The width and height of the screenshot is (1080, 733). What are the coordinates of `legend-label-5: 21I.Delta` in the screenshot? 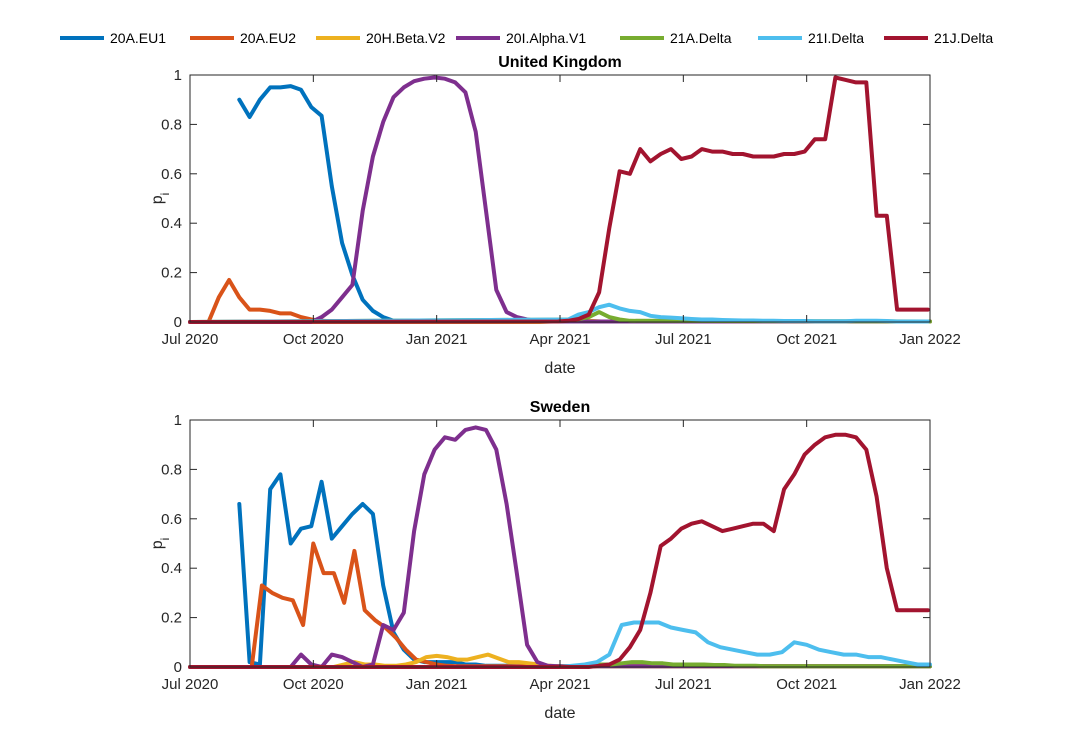 It's located at (836, 38).